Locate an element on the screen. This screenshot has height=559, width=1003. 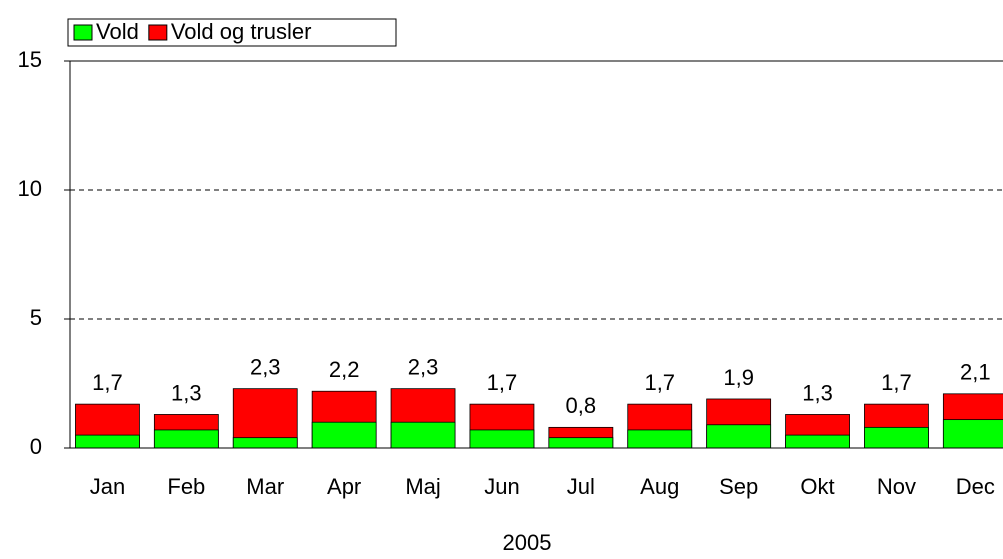
x-tick-label: Jun is located at coordinates (501, 486).